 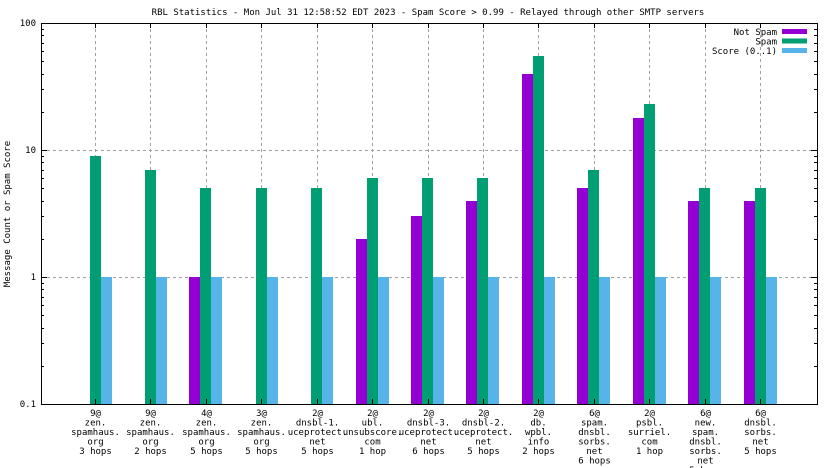 What do you see at coordinates (483, 424) in the screenshot?
I see `x-tick-label-line: dnsbl-2.` at bounding box center [483, 424].